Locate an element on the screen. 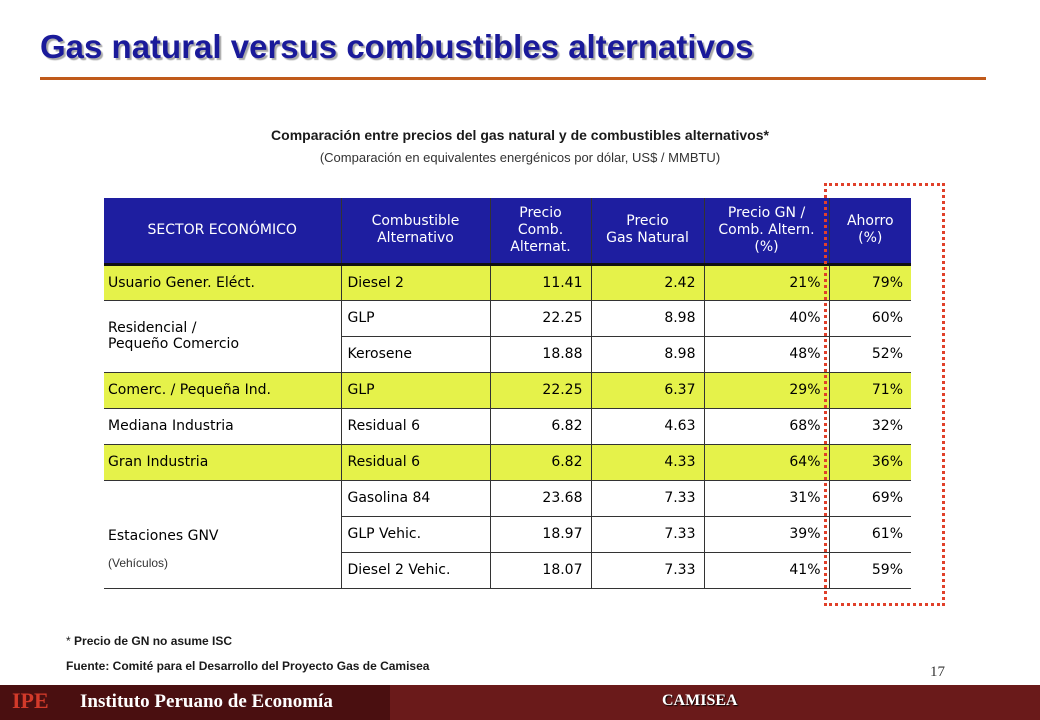 The height and width of the screenshot is (720, 1040). sector-cell: Estaciones GNV (Vehículos) is located at coordinates (222, 534).